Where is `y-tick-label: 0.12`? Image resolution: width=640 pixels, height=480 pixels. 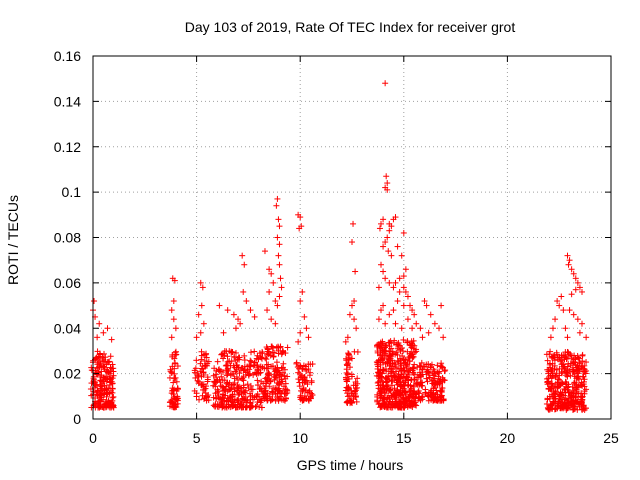
y-tick-label: 0.12 is located at coordinates (67, 147).